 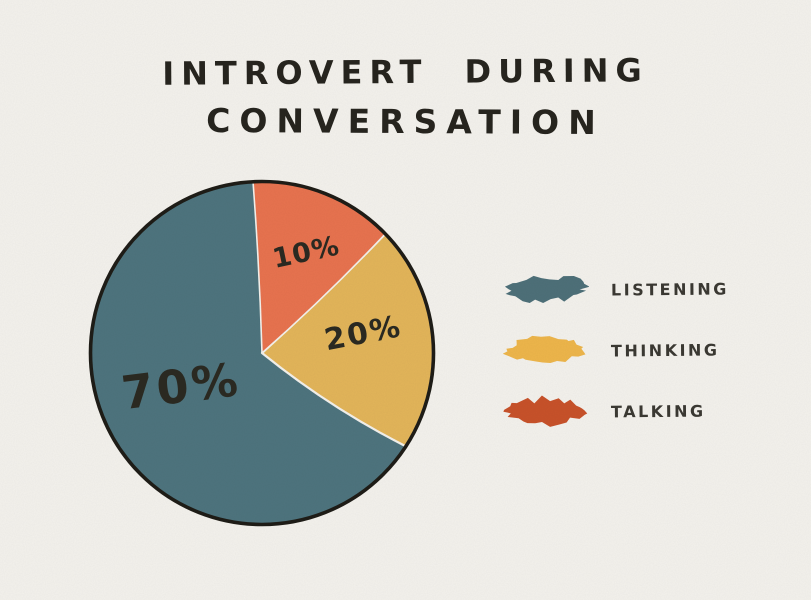 I want to click on chart-title-line-1: INTROVERT DURING, so click(x=405, y=72).